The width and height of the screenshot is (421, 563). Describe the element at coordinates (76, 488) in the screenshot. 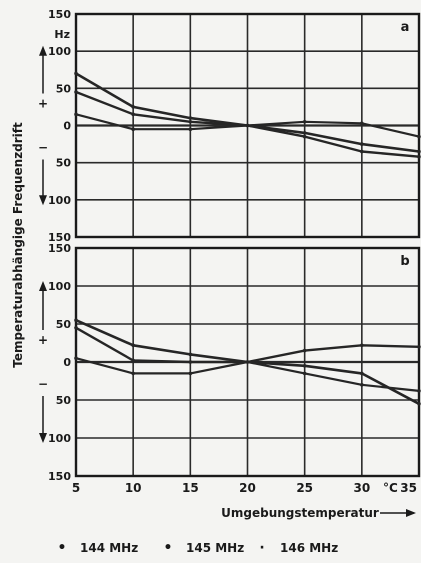

I see `x-tick-label: 5` at that location.